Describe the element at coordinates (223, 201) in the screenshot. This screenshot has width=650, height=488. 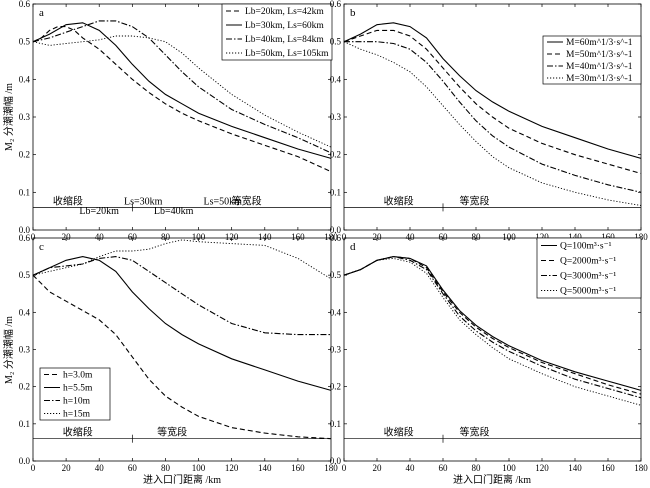
I see `annotation-label: Ls=50km` at that location.